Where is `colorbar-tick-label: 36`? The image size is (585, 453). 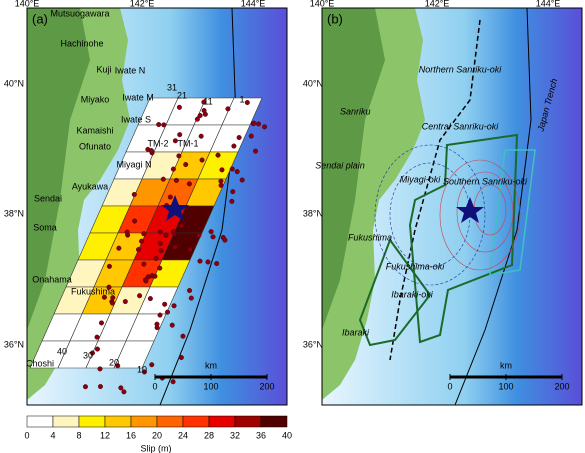 colorbar-tick-label: 36 is located at coordinates (261, 435).